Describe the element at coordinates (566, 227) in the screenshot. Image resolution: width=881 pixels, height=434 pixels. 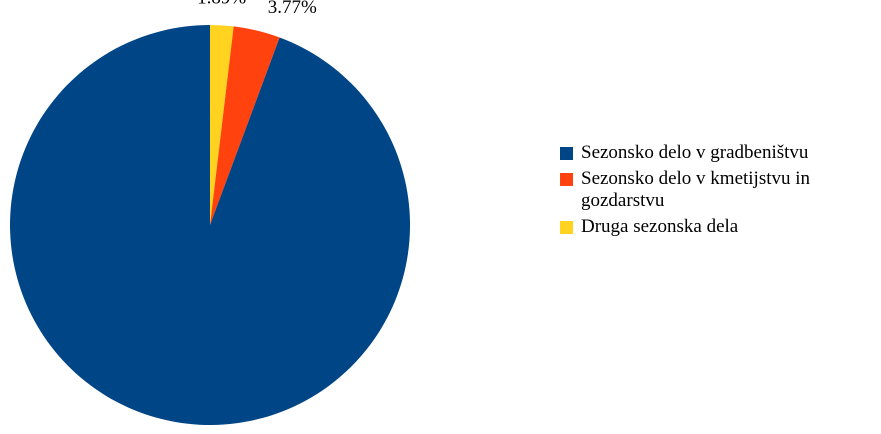
I see `legend-swatch-other` at that location.